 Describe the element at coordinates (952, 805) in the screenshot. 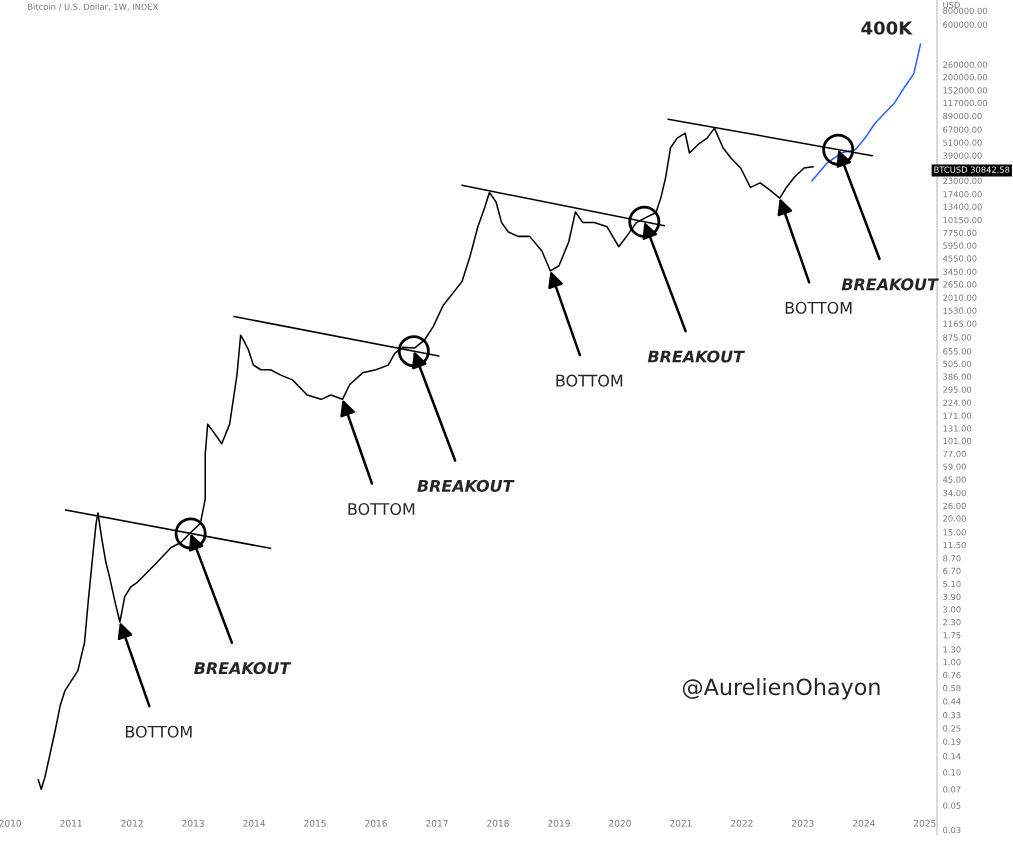

I see `y-tick-label: 0.05` at that location.